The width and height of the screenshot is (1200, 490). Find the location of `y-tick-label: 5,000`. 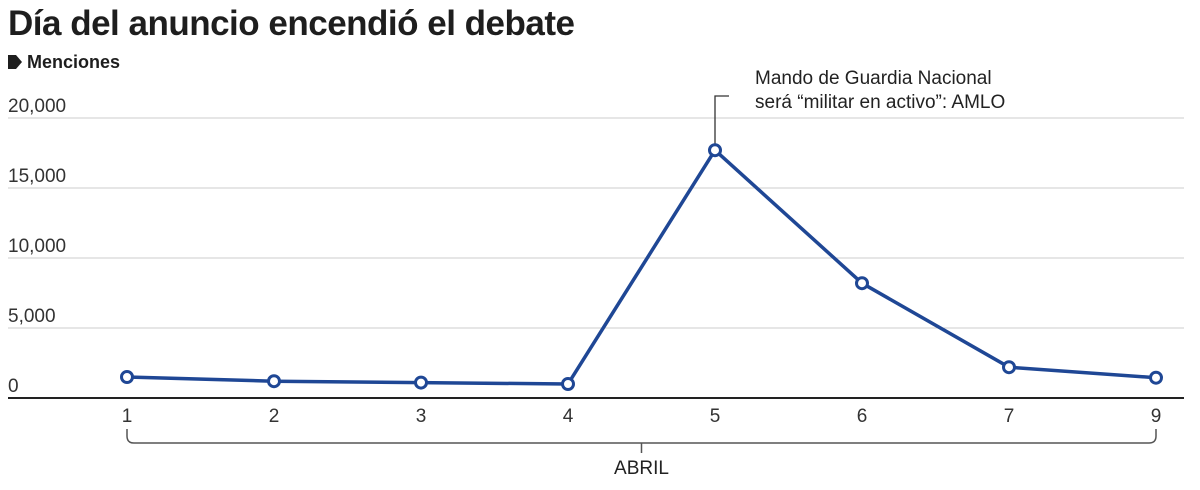

y-tick-label: 5,000 is located at coordinates (32, 316).